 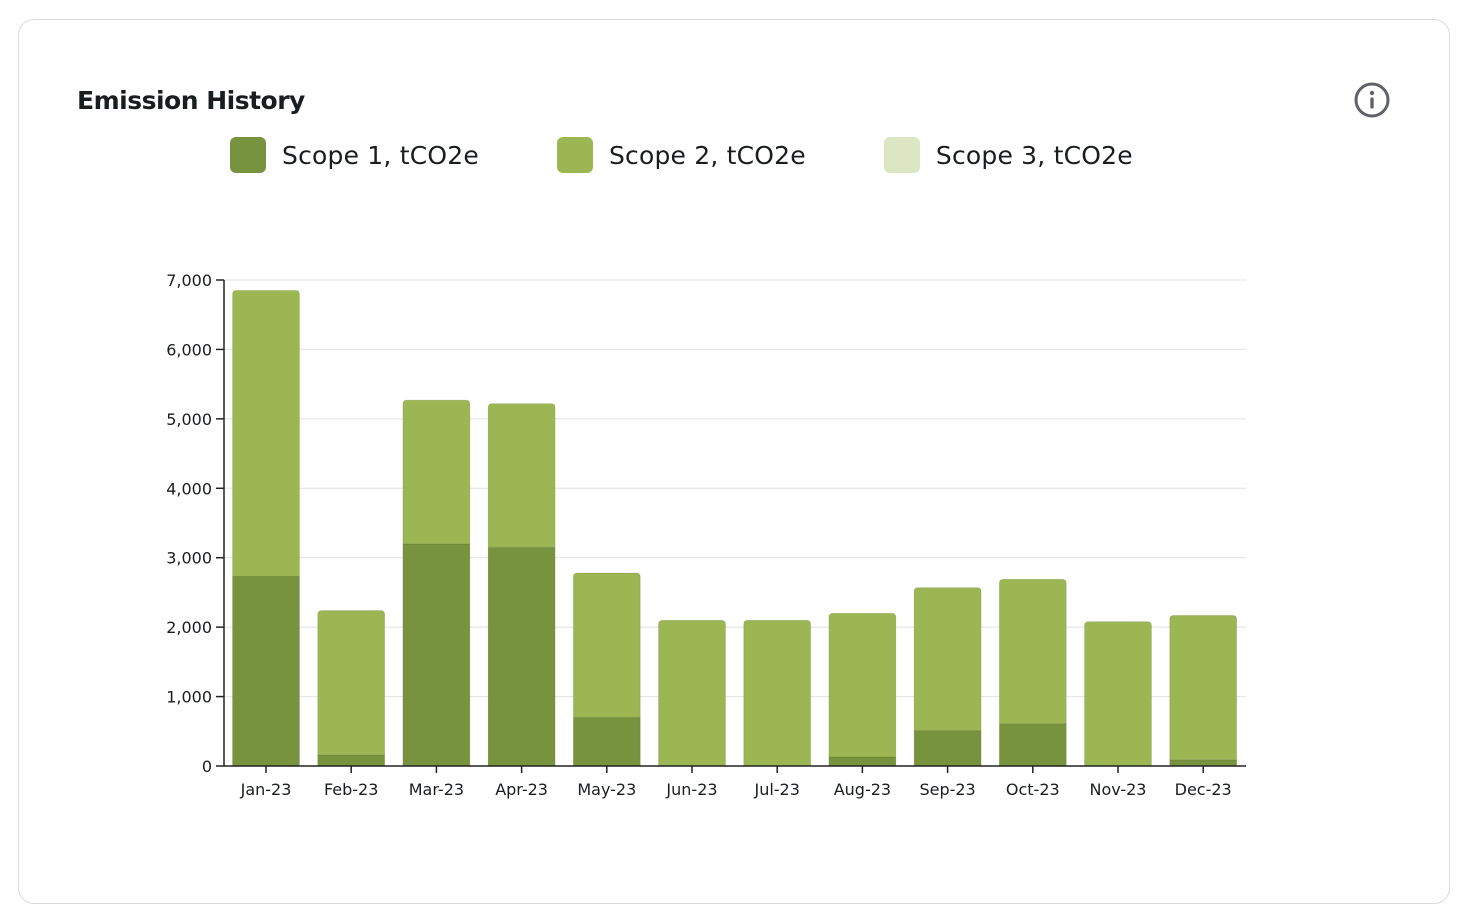 What do you see at coordinates (691, 789) in the screenshot?
I see `x-tick-label: Jun-23` at bounding box center [691, 789].